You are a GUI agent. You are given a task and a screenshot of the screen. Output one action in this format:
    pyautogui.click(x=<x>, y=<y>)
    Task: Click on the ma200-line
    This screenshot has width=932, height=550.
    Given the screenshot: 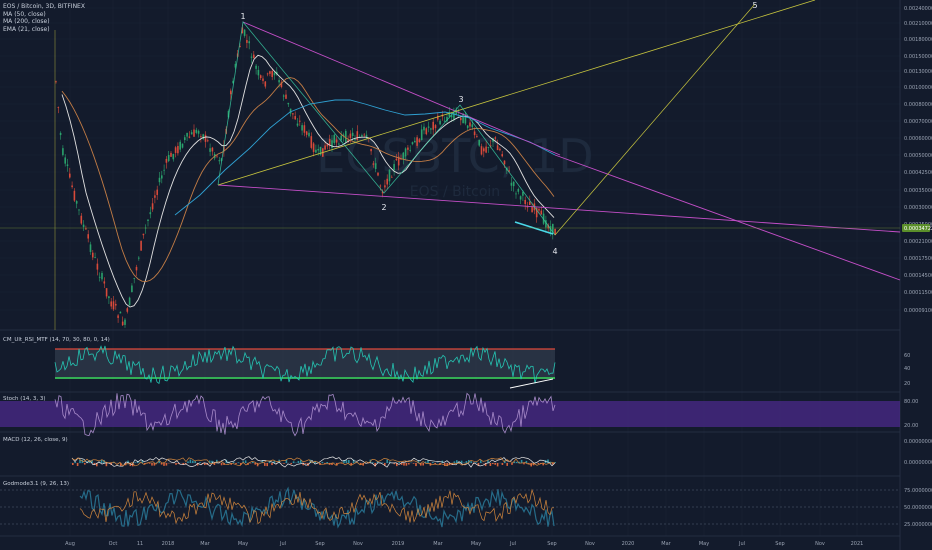 What is the action you would take?
    pyautogui.click(x=365, y=157)
    